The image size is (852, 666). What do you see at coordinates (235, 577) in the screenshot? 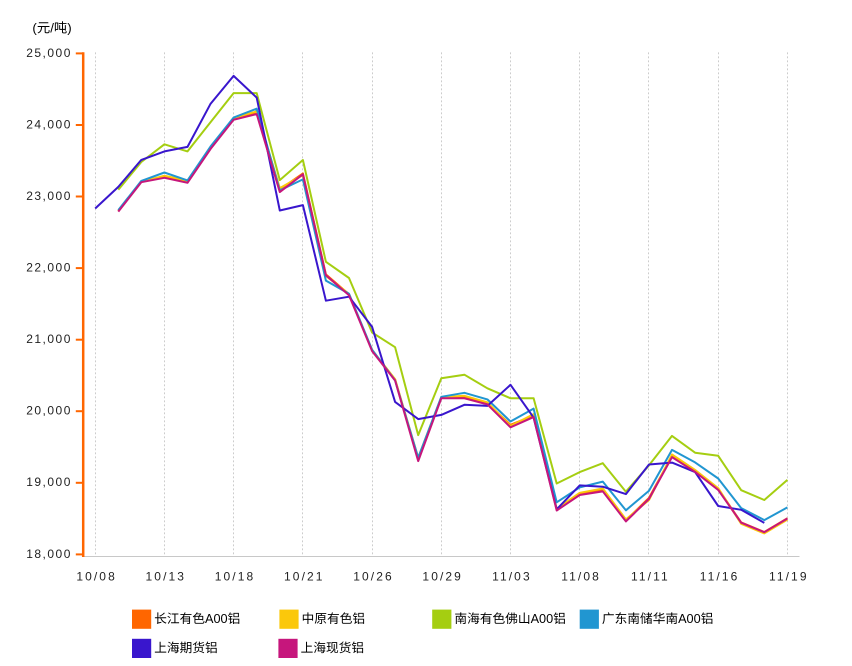
I see `svg-text: 10/18` at bounding box center [235, 577].